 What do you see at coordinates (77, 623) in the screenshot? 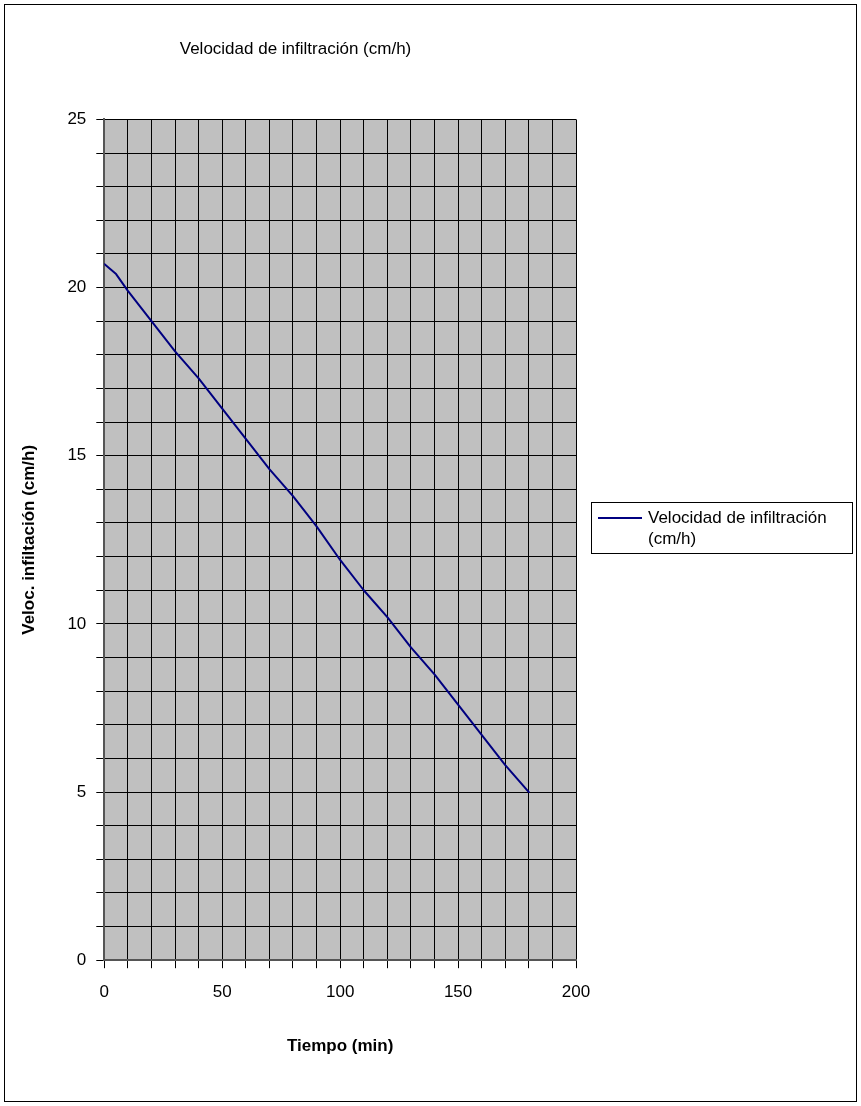
I see `y-tick-label: 10` at bounding box center [77, 623].